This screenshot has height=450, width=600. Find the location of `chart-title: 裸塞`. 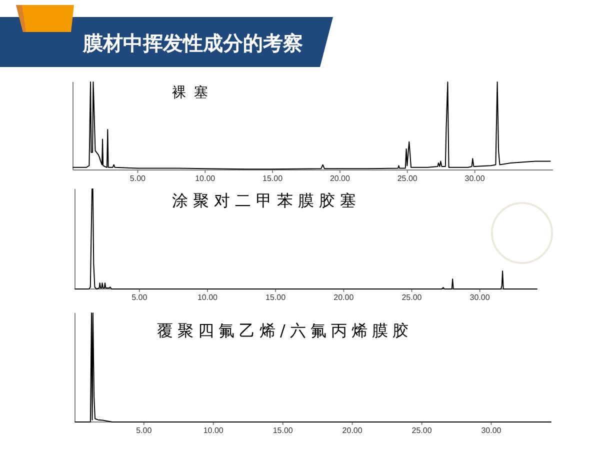

chart-title: 裸塞 is located at coordinates (194, 93).